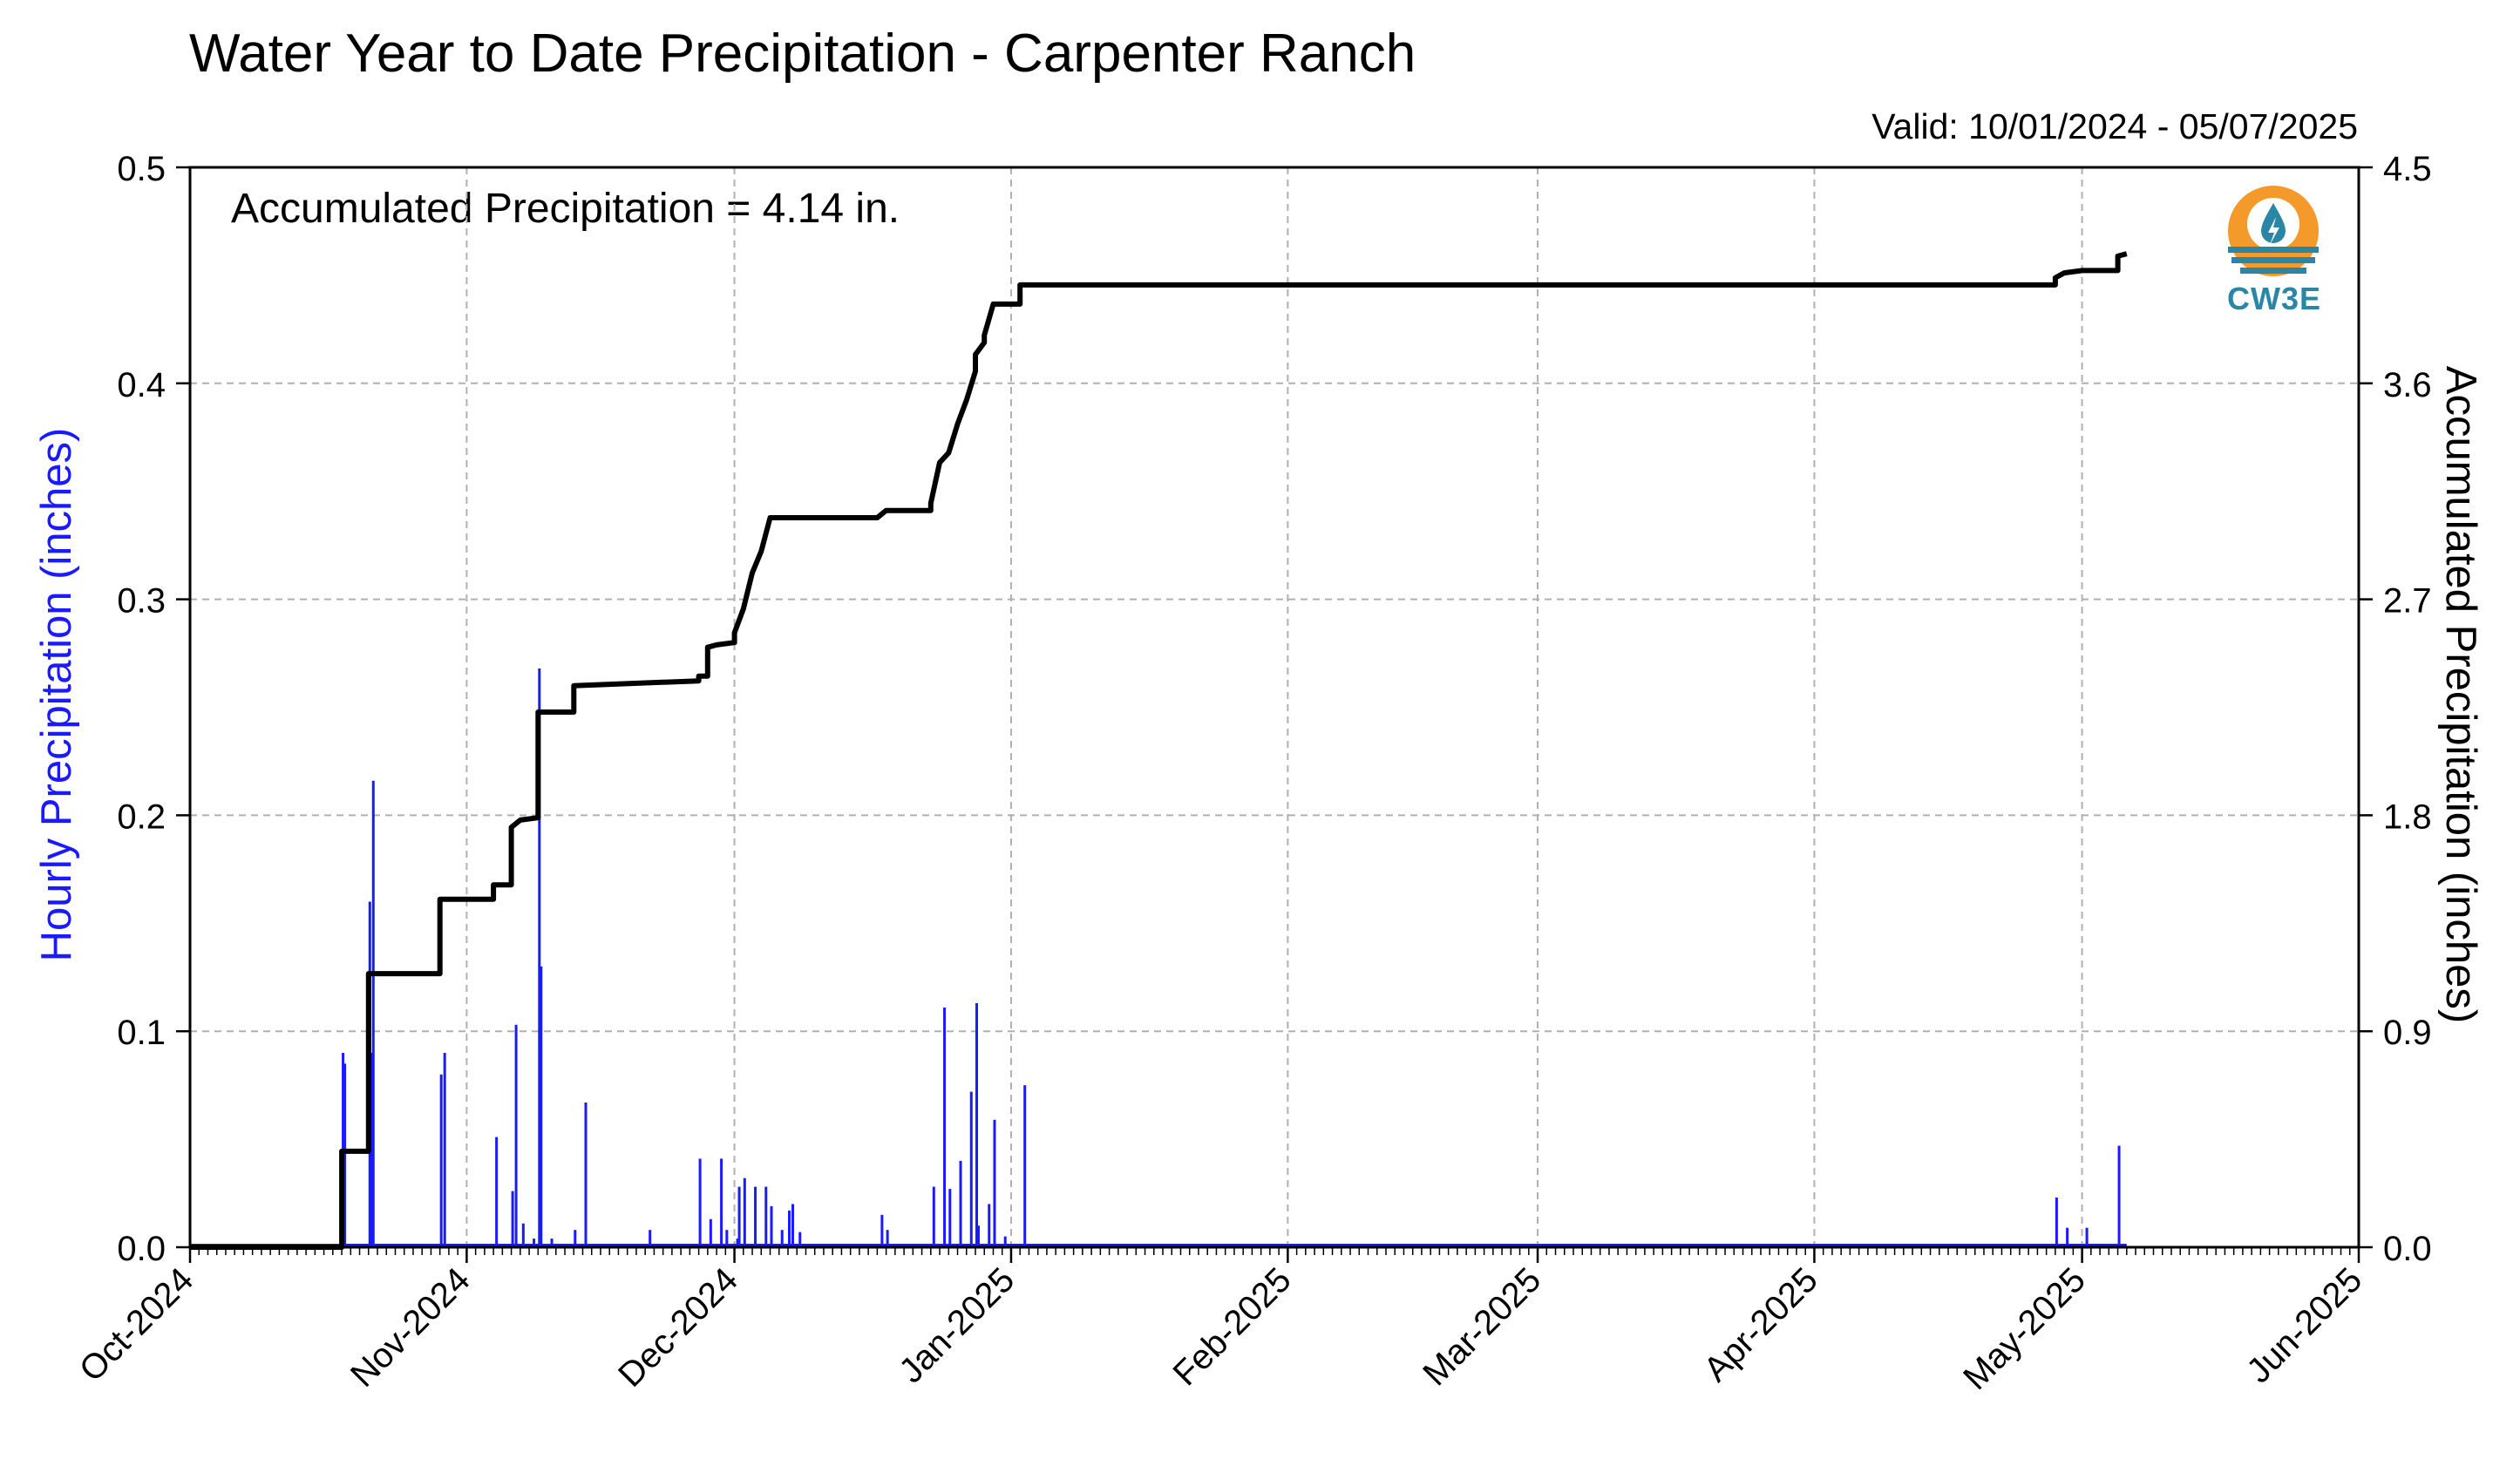 This screenshot has height=1466, width=2520. I want to click on x-tick-label: Jan-2025, so click(957, 1325).